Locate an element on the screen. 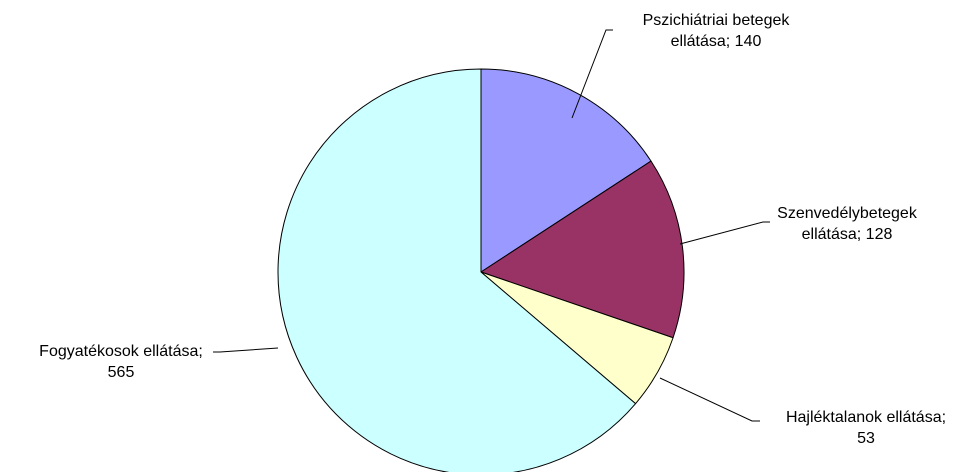 This screenshot has height=472, width=971. leader-line-pszichiatriai-betegek-ellatasa is located at coordinates (592, 74).